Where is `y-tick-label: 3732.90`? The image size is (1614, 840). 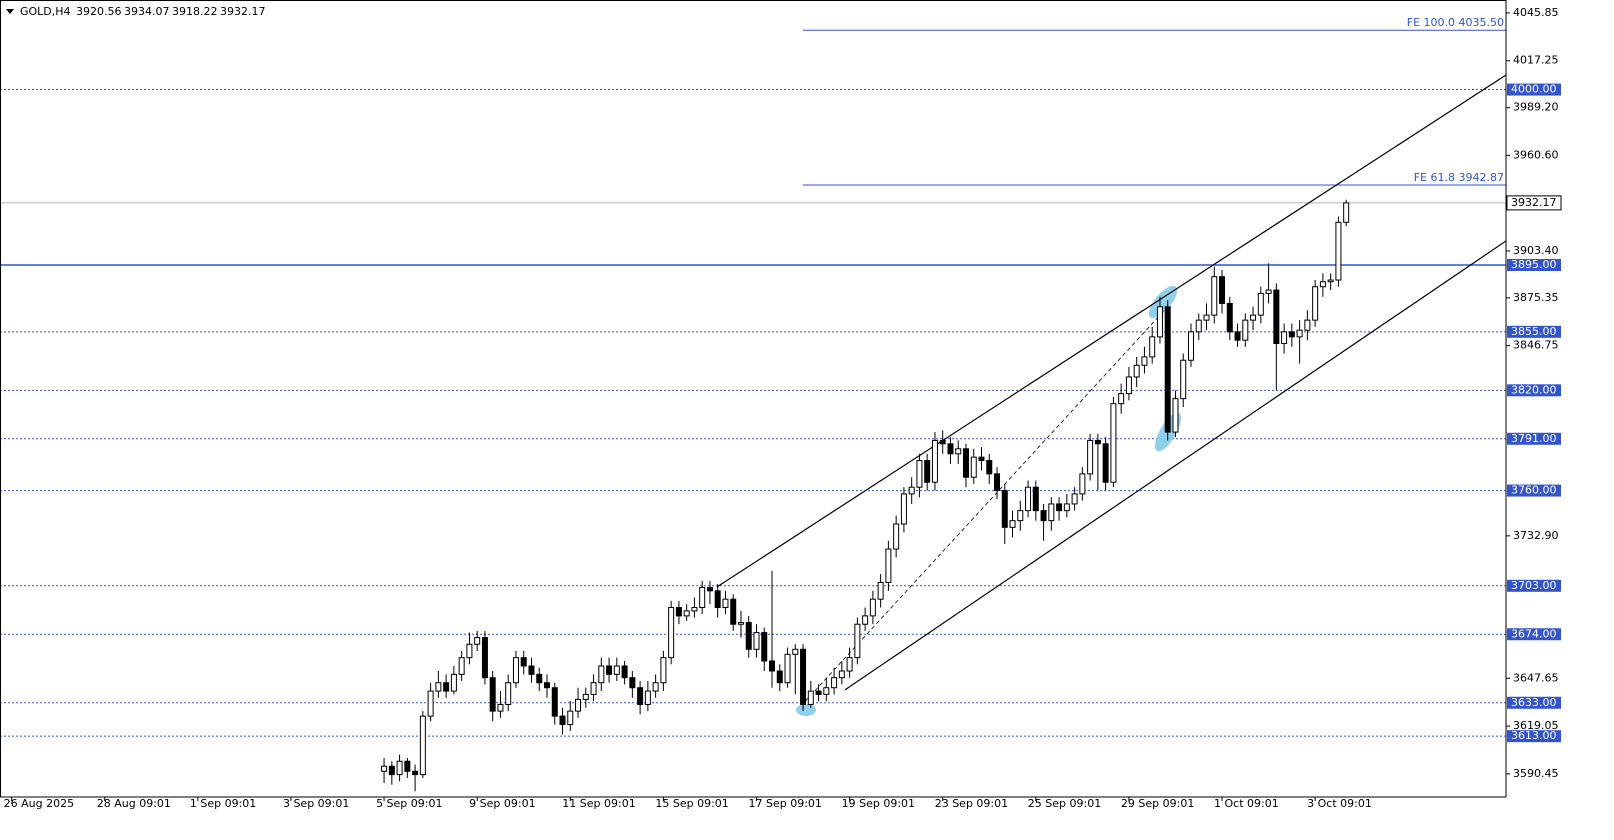 y-tick-label: 3732.90 is located at coordinates (1536, 535).